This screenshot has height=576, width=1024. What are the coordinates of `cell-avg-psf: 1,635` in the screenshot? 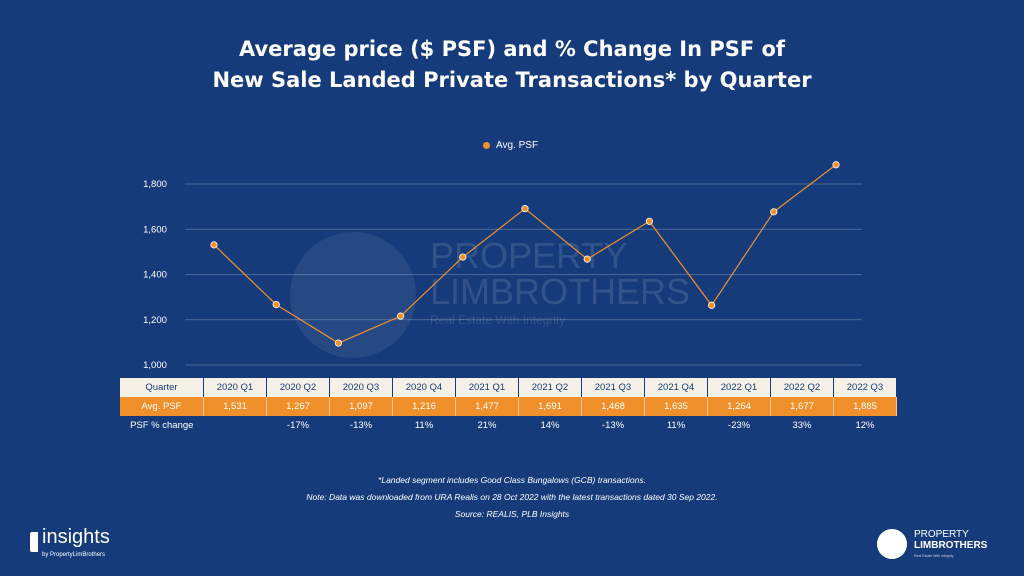 It's located at (676, 406).